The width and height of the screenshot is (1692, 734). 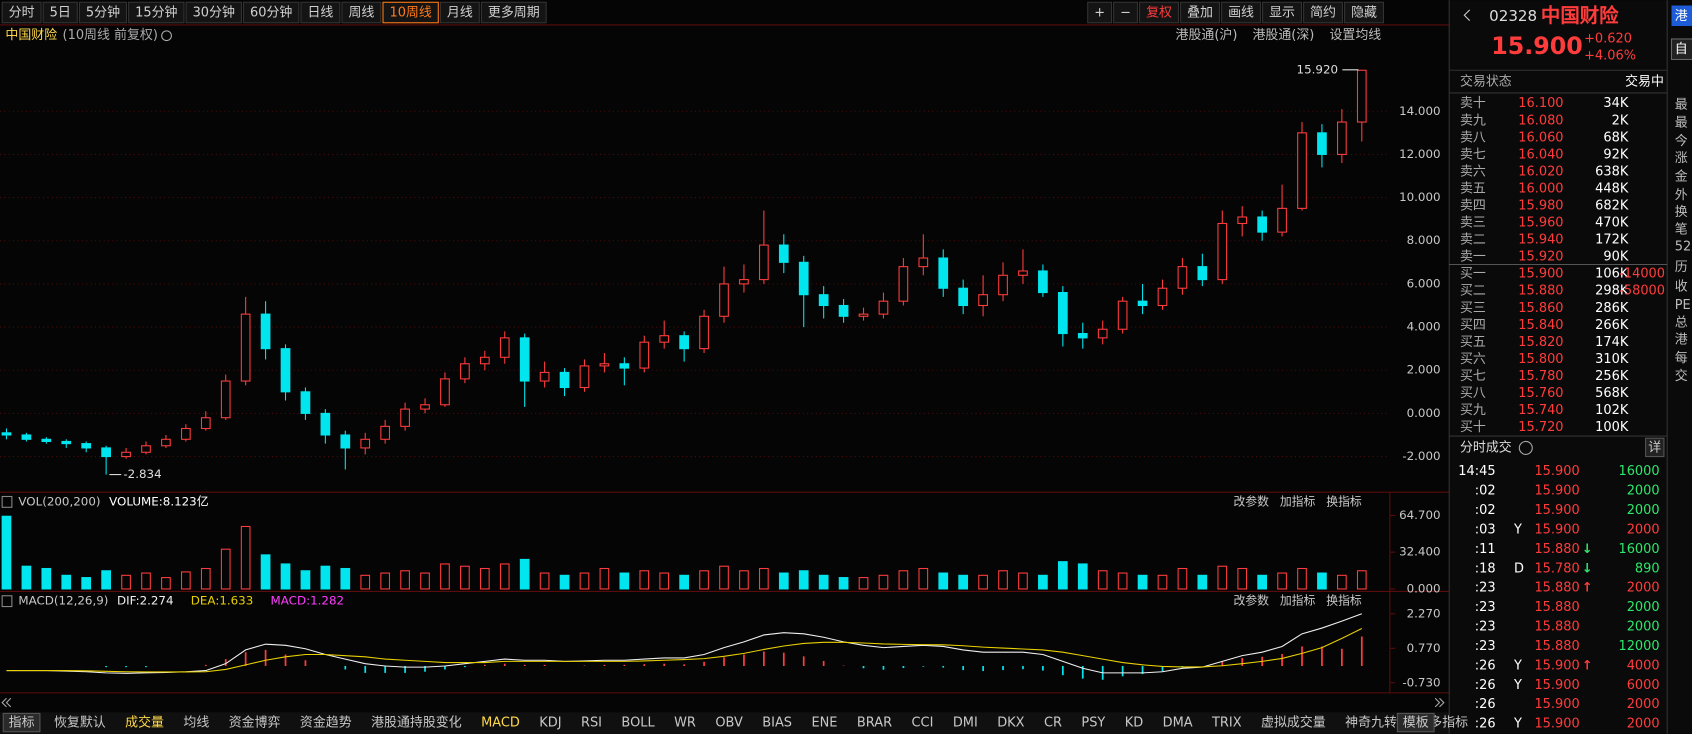 What do you see at coordinates (550, 723) in the screenshot?
I see `indicator-tab: KDJ` at bounding box center [550, 723].